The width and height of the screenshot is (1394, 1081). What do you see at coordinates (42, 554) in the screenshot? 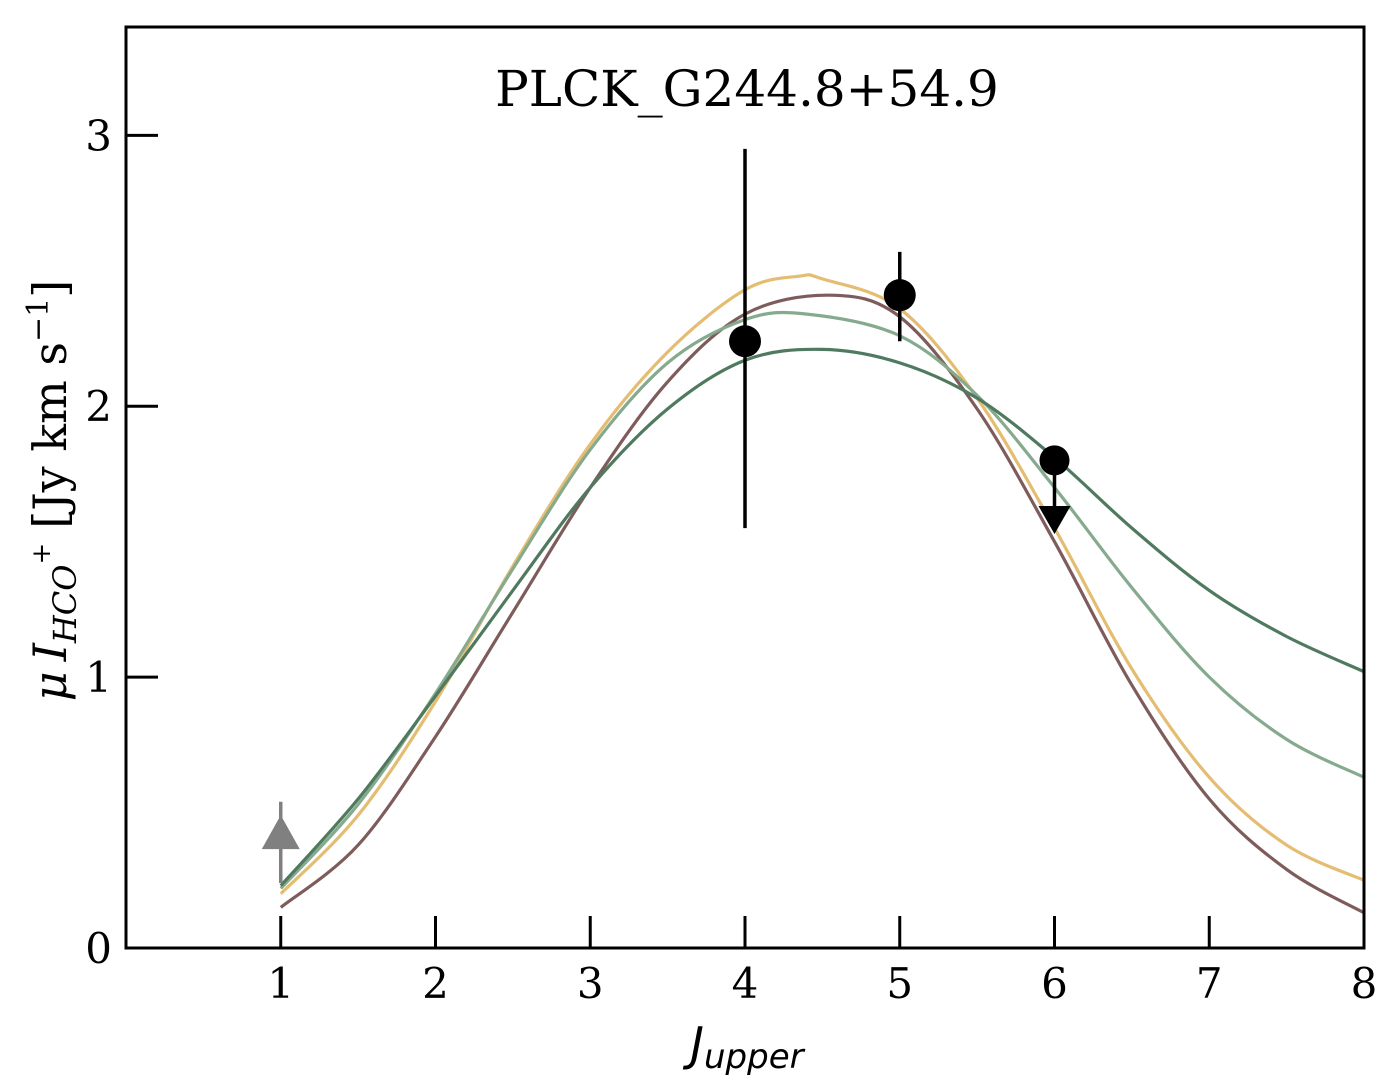
I see `y-axis-label-sup: +` at bounding box center [42, 554].